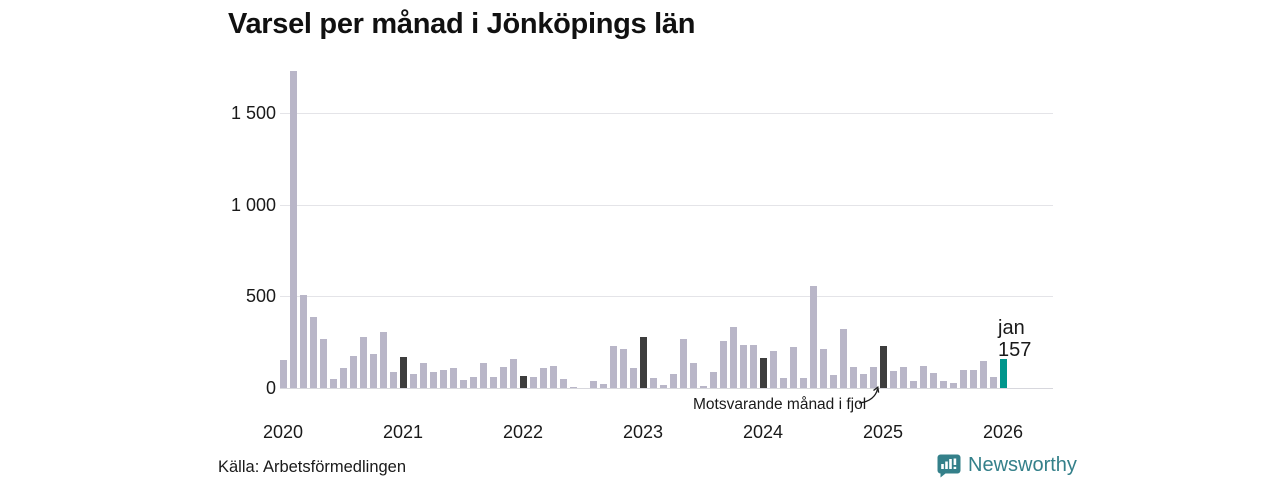  I want to click on x-axis-tick-label: 2022, so click(523, 432).